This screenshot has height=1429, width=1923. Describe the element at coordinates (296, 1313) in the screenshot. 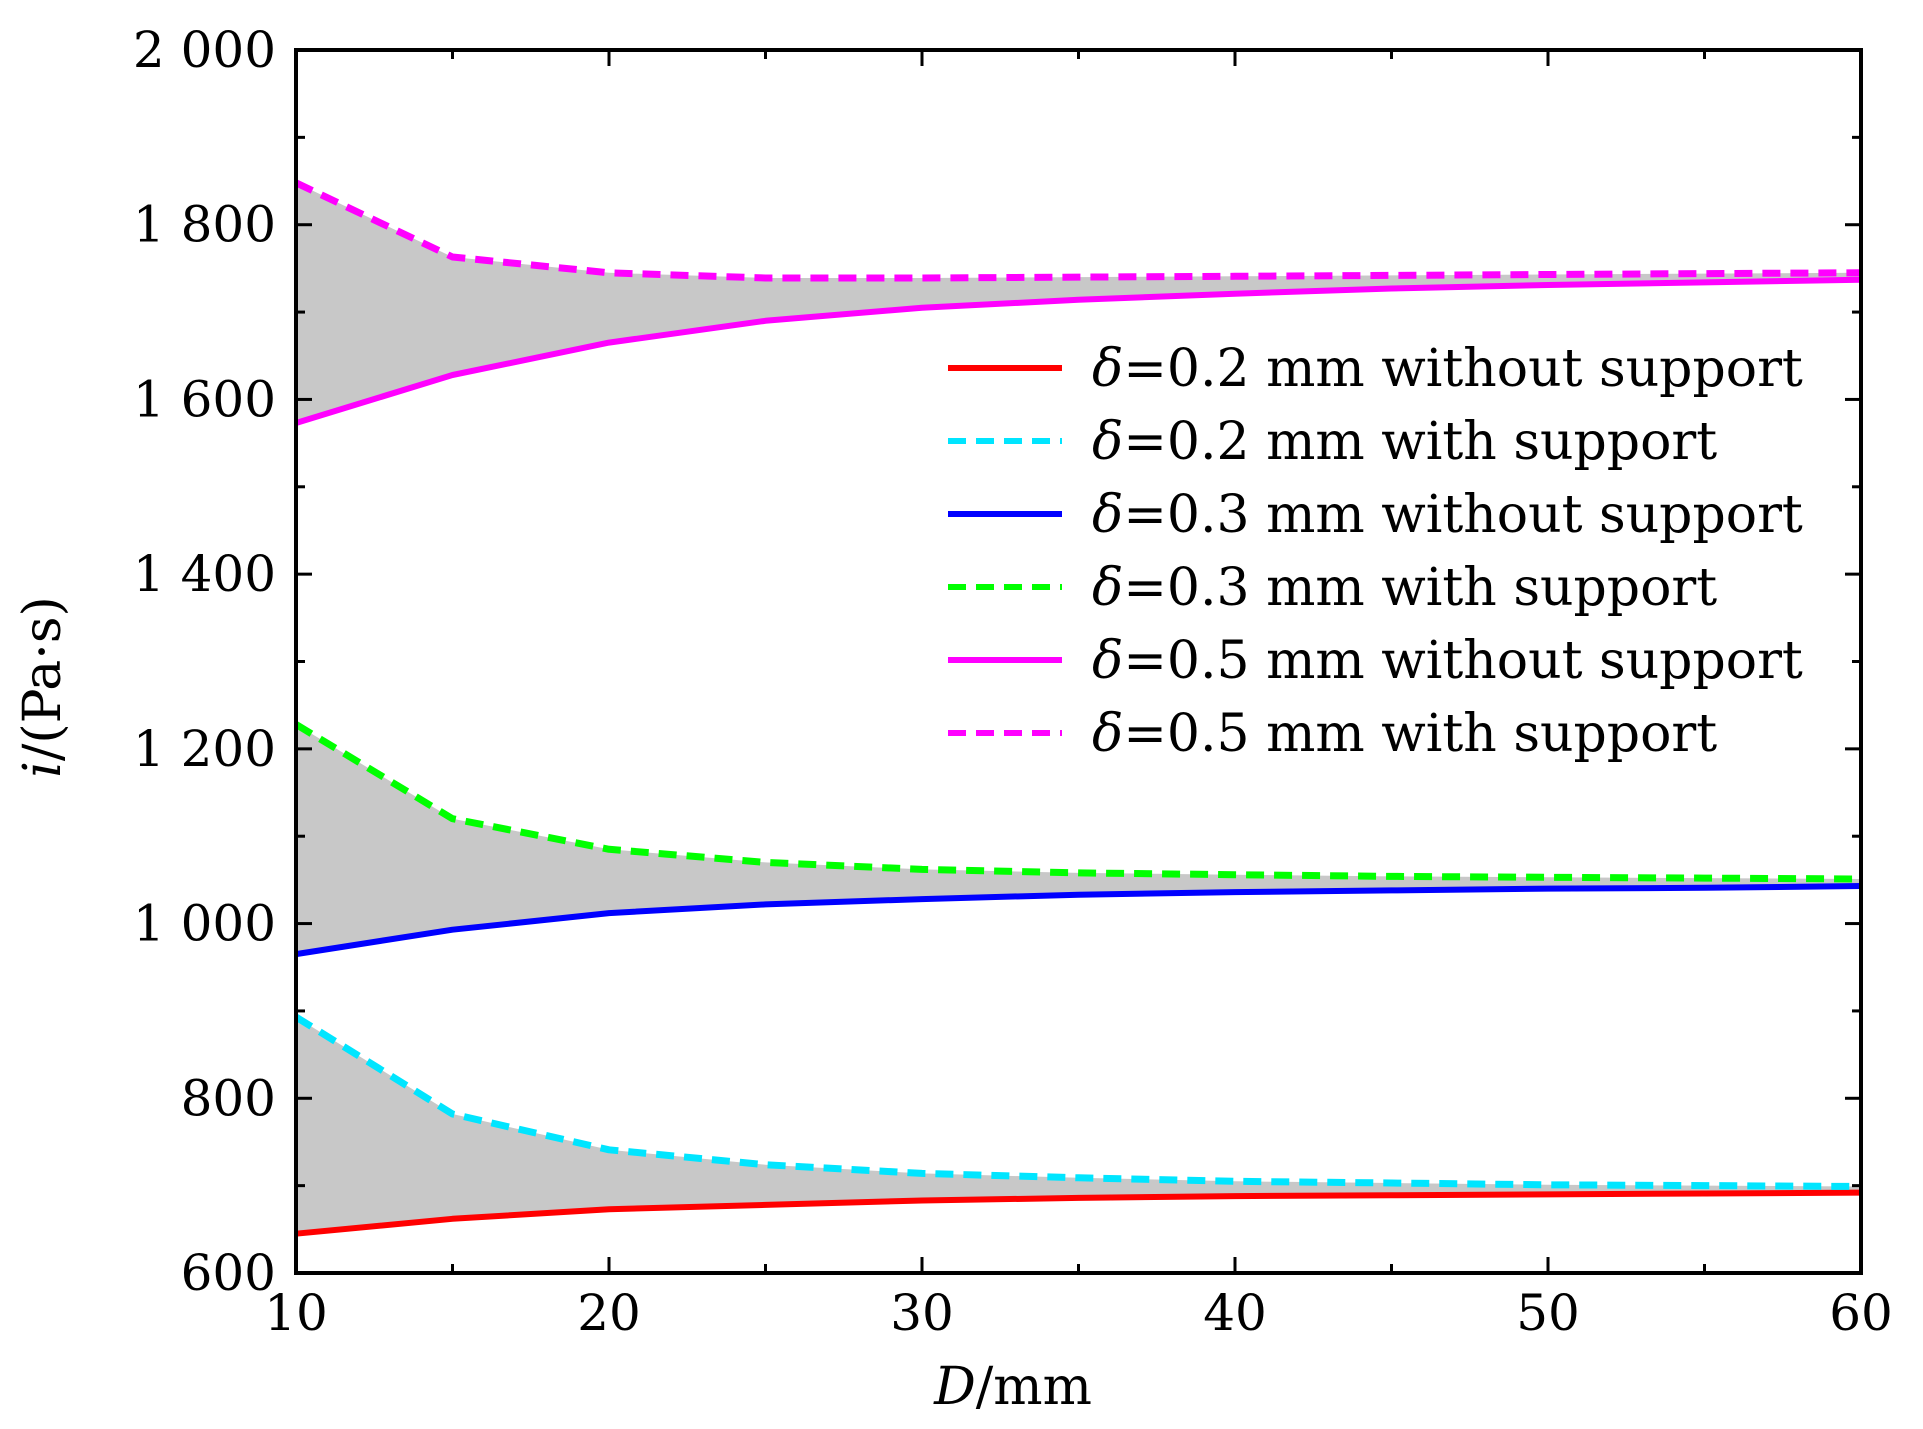

I see `x-tick-label-10: 10` at that location.